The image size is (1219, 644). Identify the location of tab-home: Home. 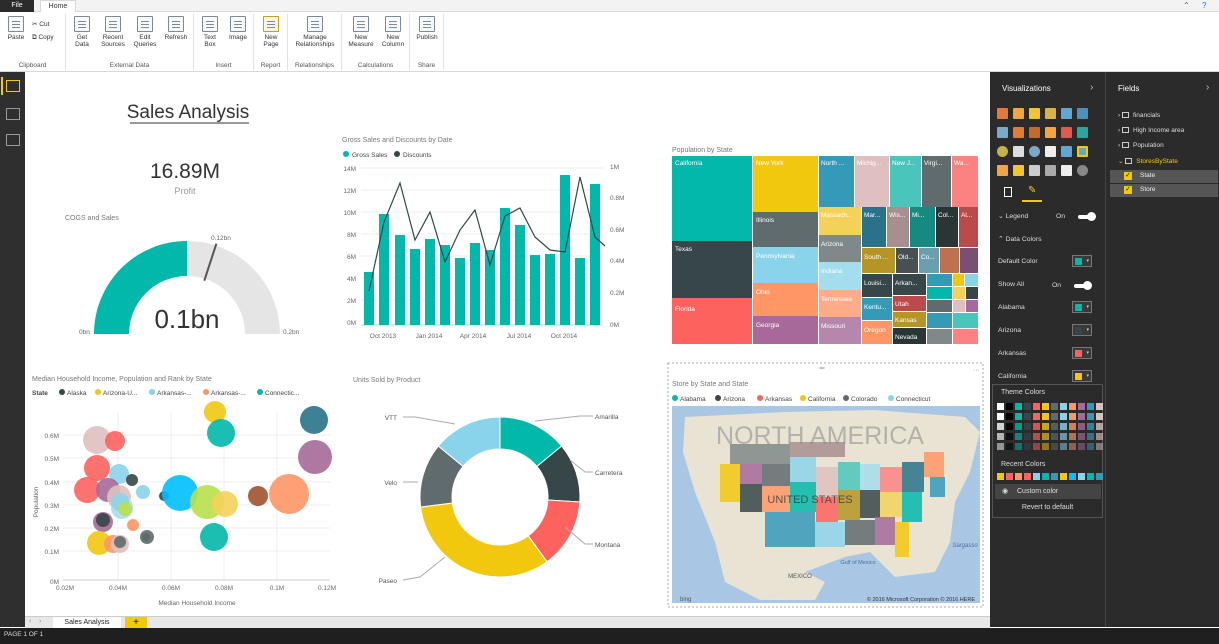
(58, 6).